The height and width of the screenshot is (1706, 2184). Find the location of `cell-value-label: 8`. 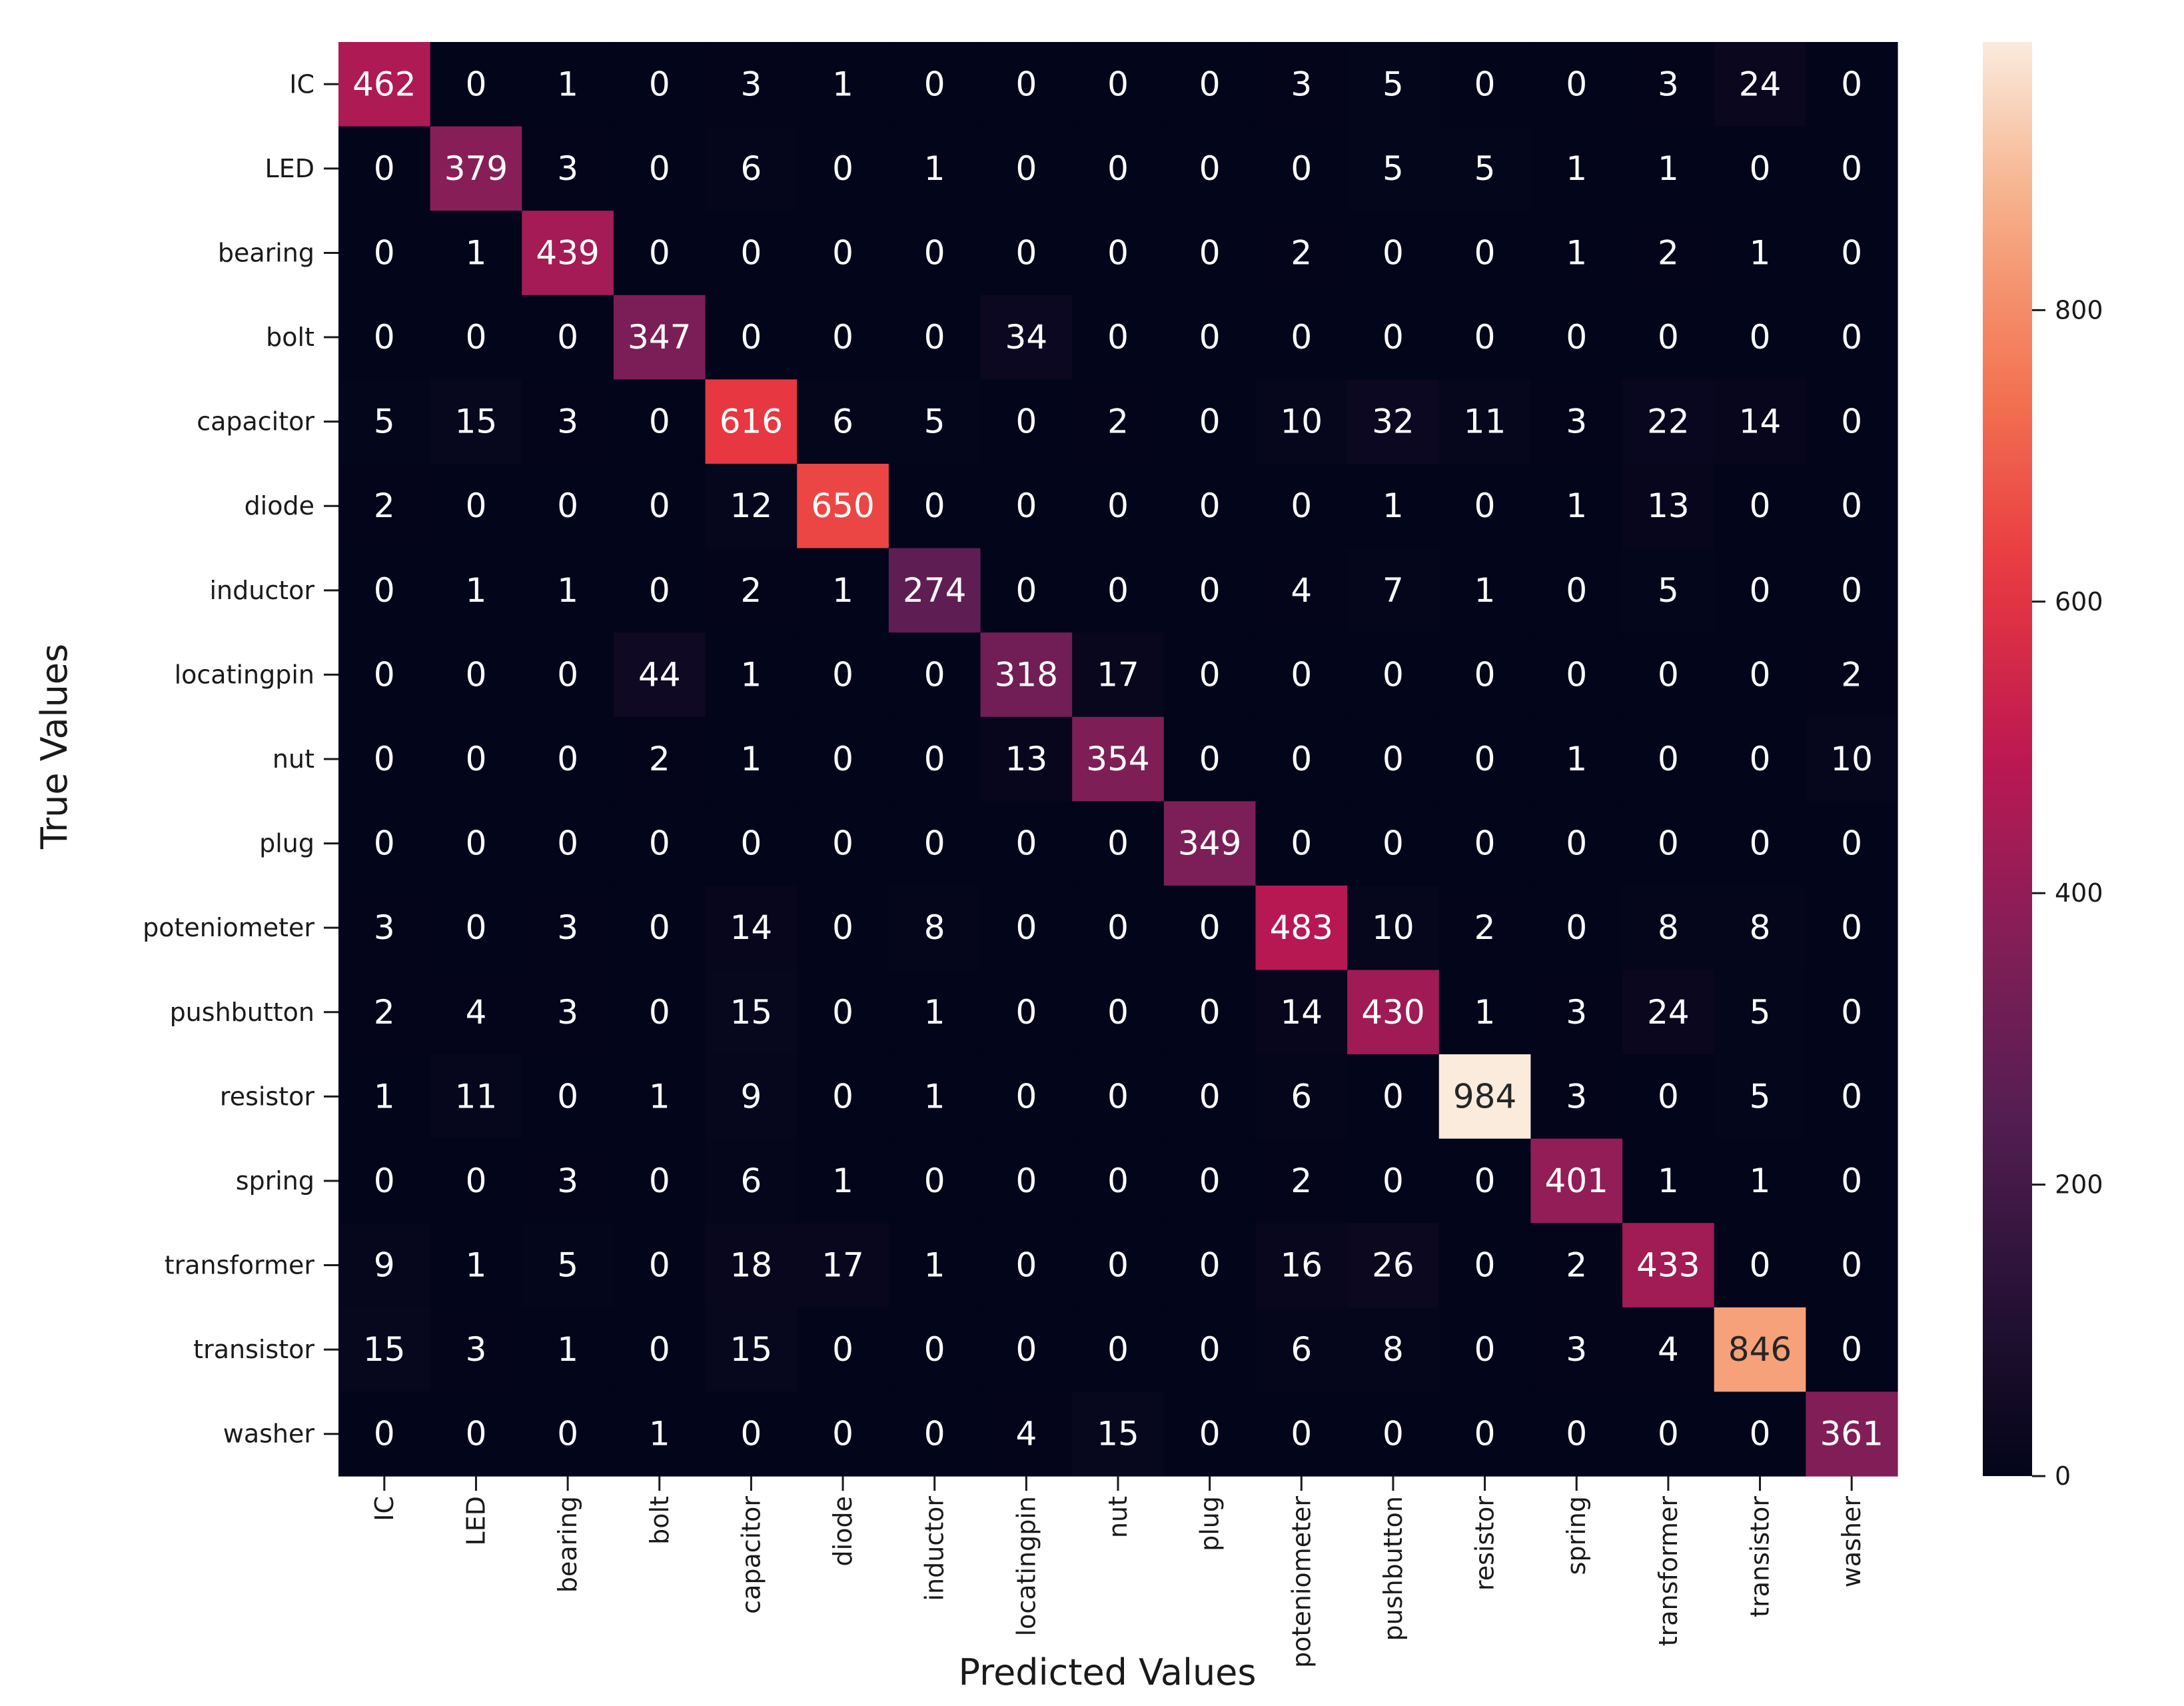

cell-value-label: 8 is located at coordinates (1668, 927).